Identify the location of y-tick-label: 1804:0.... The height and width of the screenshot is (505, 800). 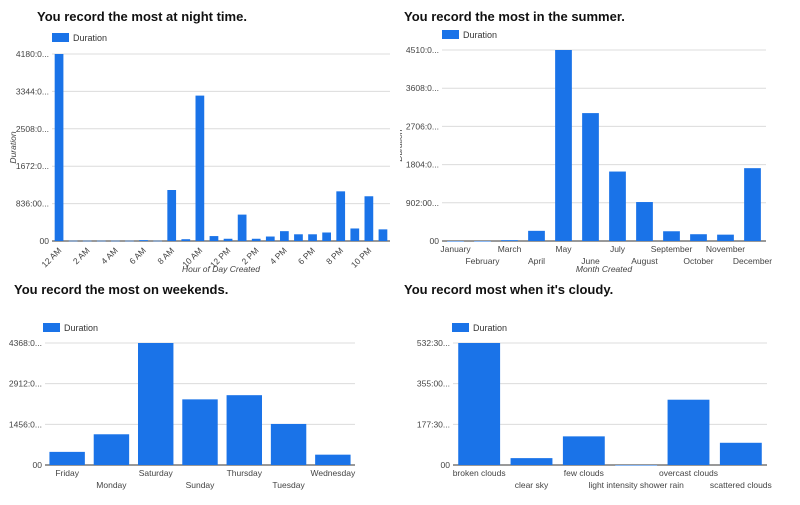
(422, 165).